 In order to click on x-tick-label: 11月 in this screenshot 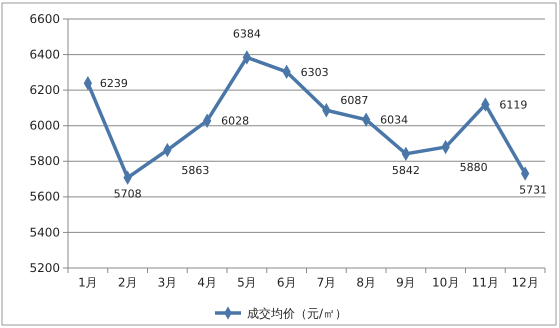, I will do `click(486, 283)`.